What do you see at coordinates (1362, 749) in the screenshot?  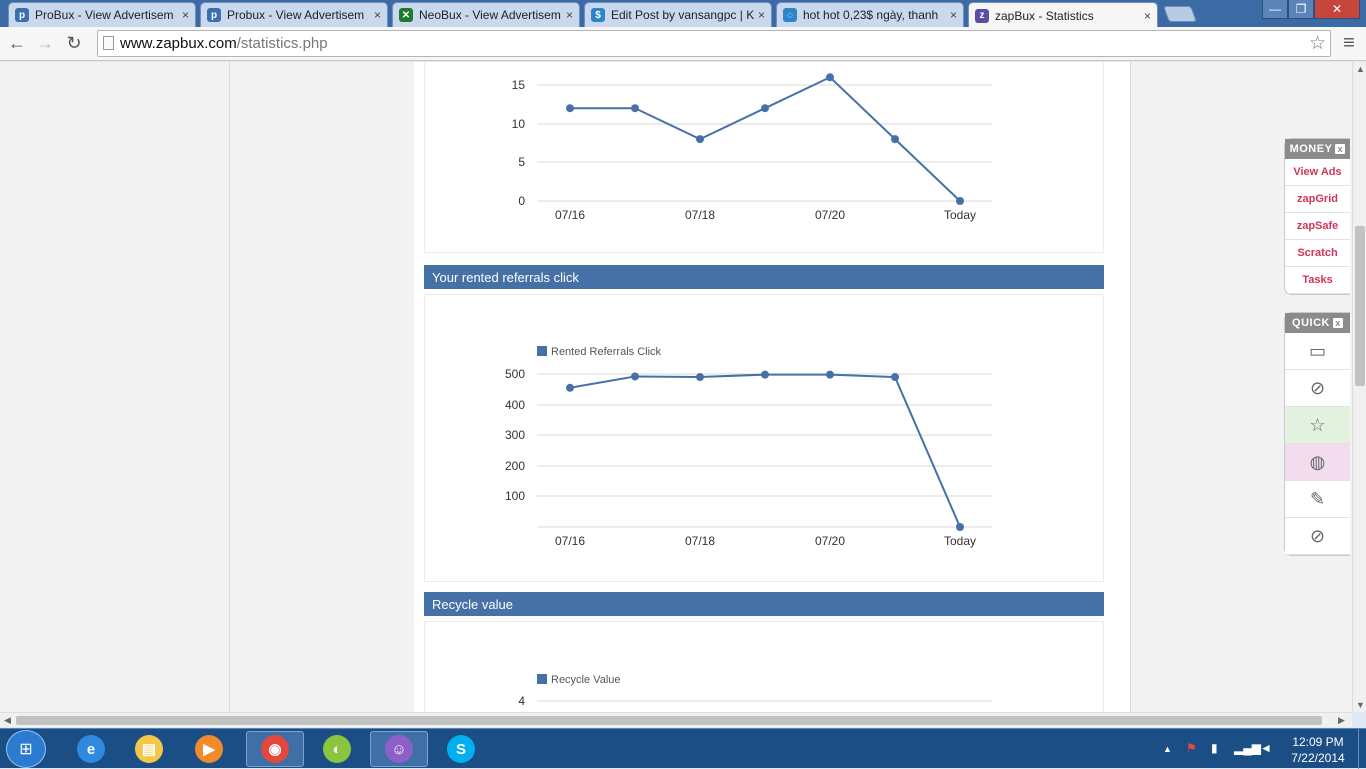 I see `show-desktop-button` at bounding box center [1362, 749].